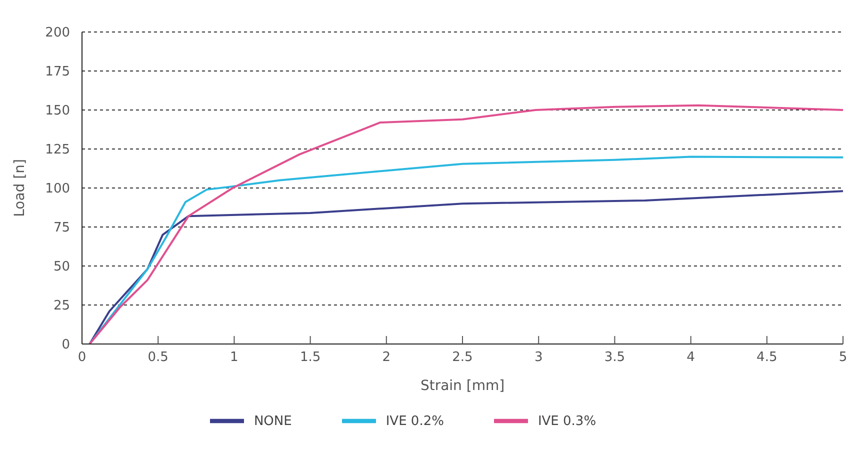  I want to click on x-tick-label: 0.5, so click(158, 358).